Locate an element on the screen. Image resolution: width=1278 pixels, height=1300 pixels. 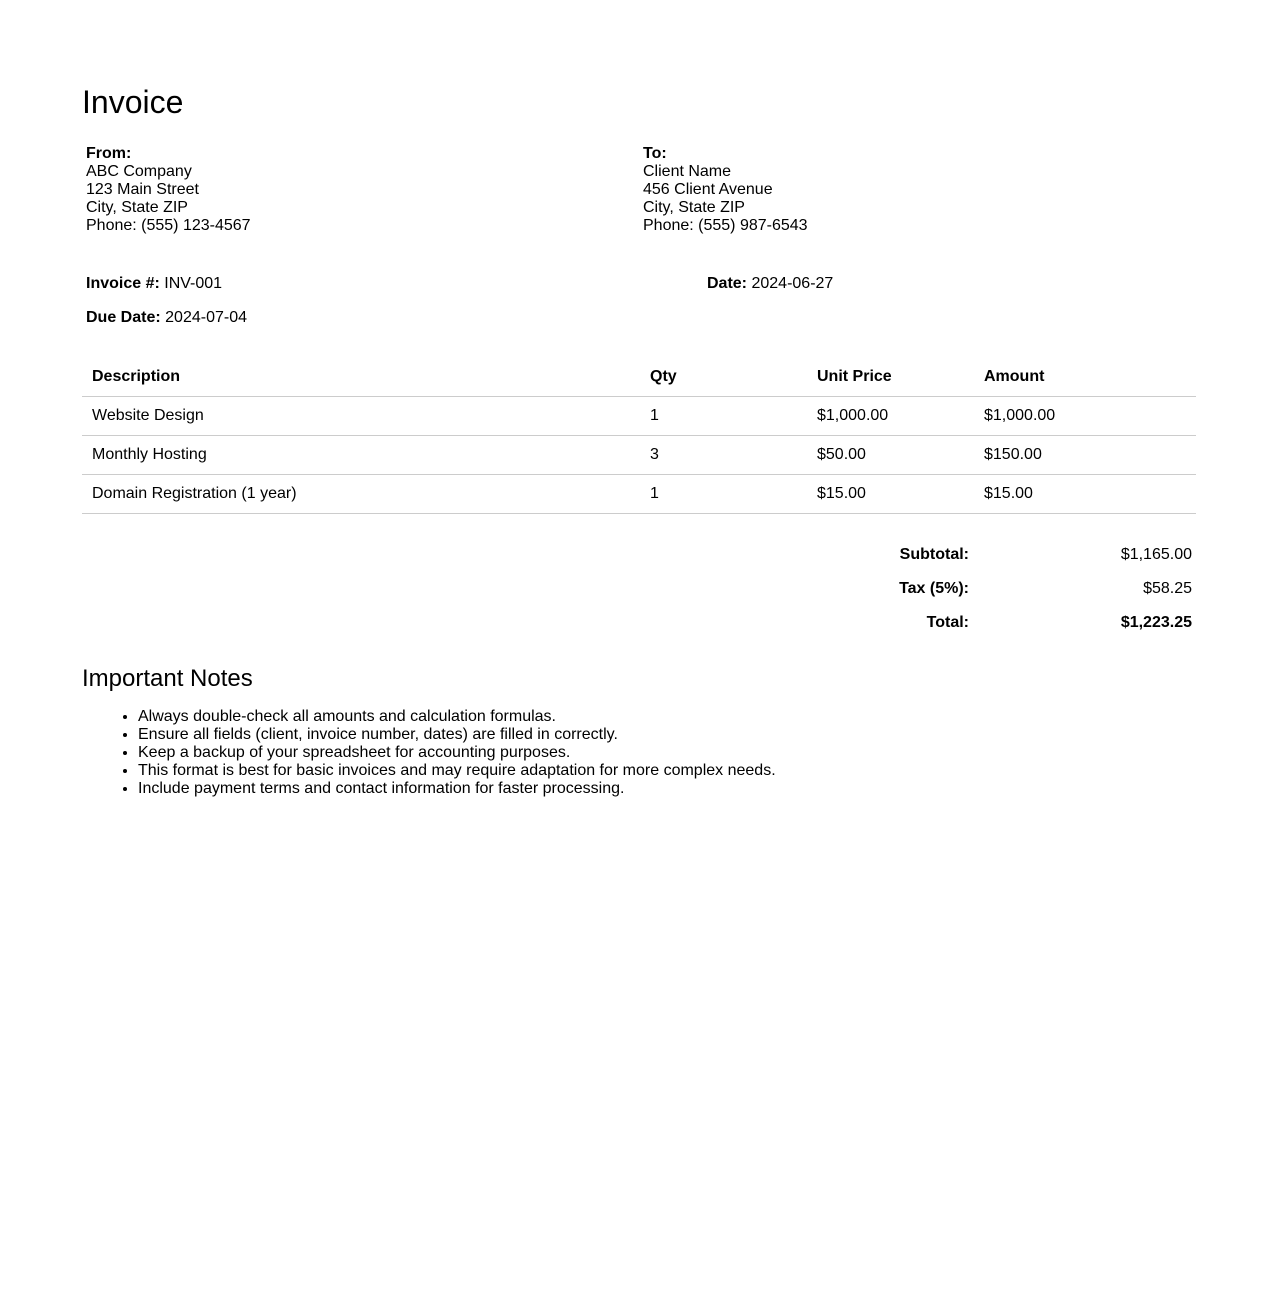
table-row: Website Design 1 $1,000.00 $1,000.00 is located at coordinates (639, 416).